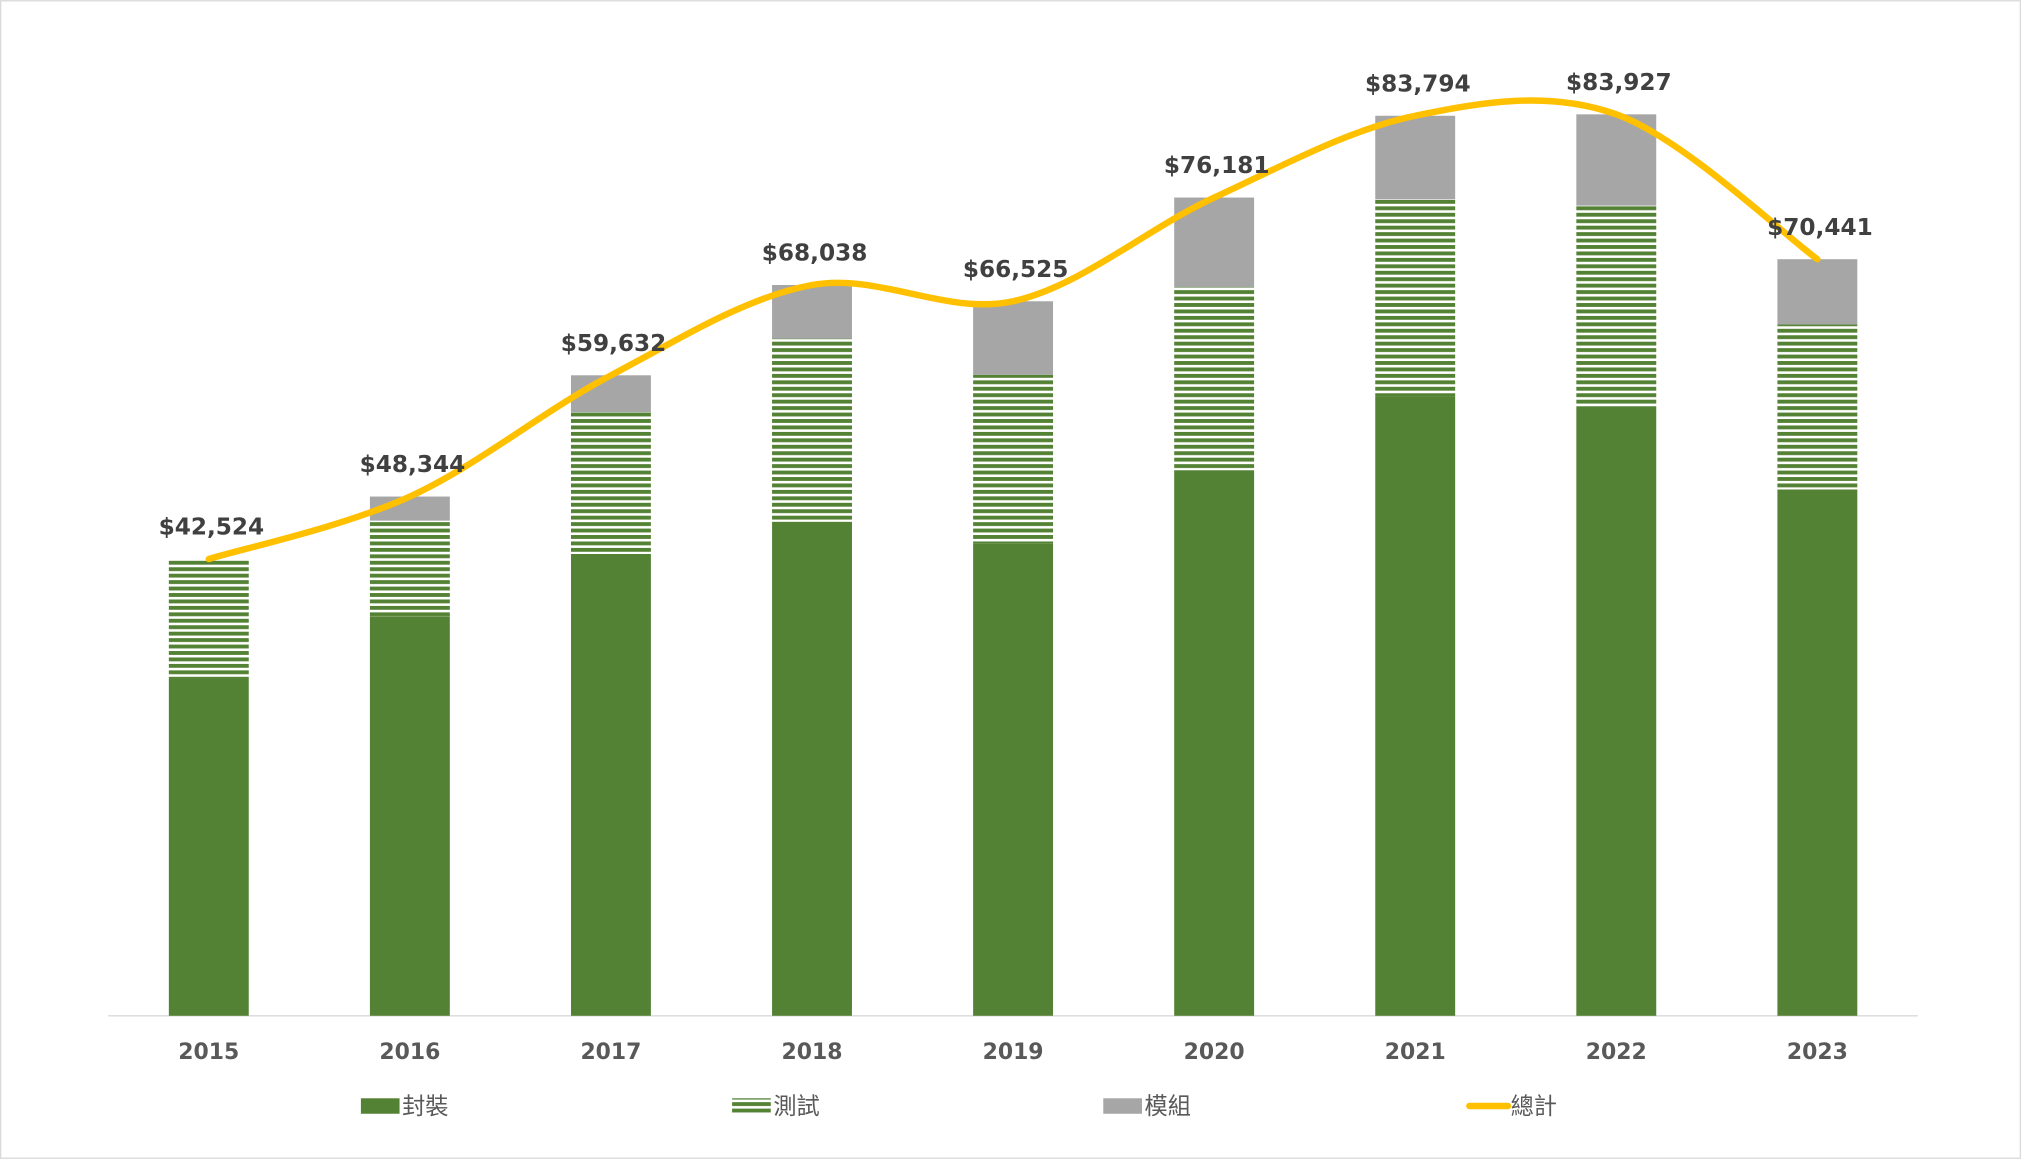 This screenshot has width=2021, height=1159. I want to click on data-label: $48,344, so click(413, 464).